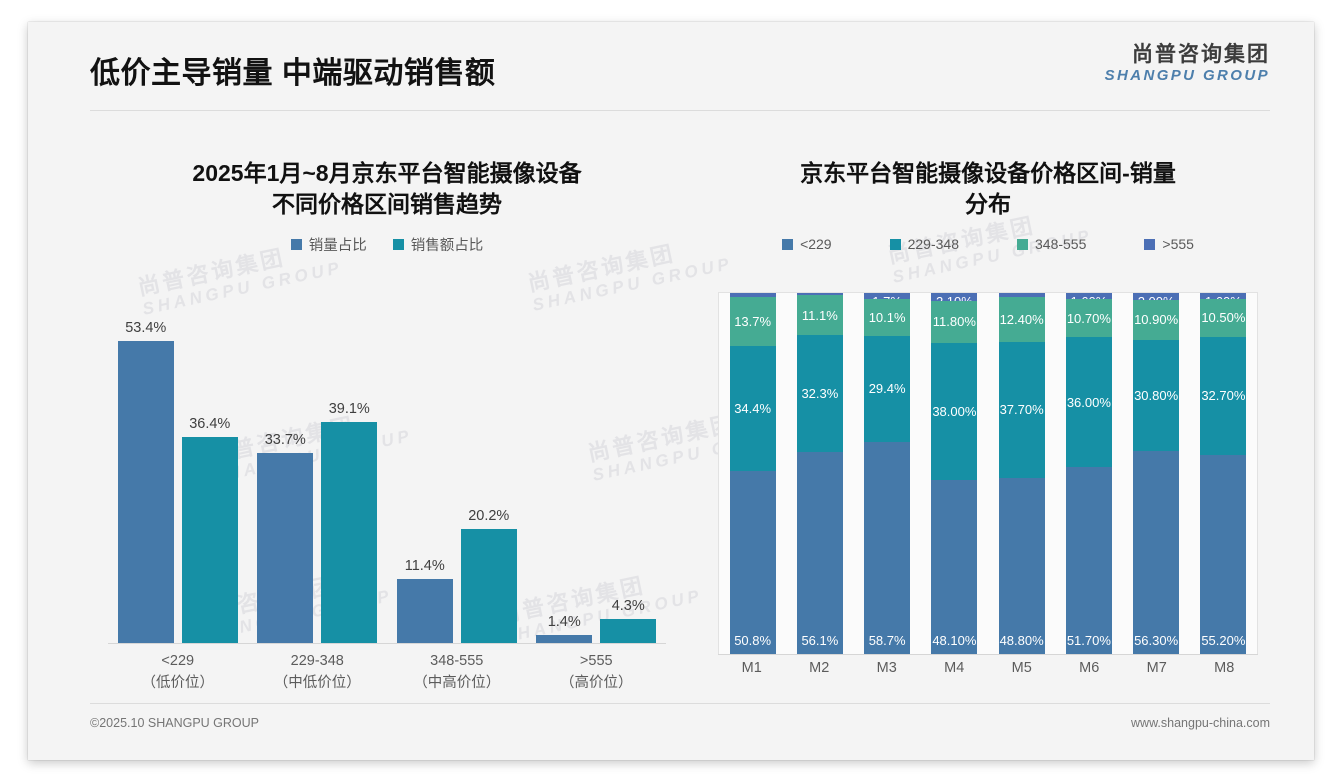 The width and height of the screenshot is (1340, 780). I want to click on bar-group: 1.4% 4.3%, so click(597, 473).